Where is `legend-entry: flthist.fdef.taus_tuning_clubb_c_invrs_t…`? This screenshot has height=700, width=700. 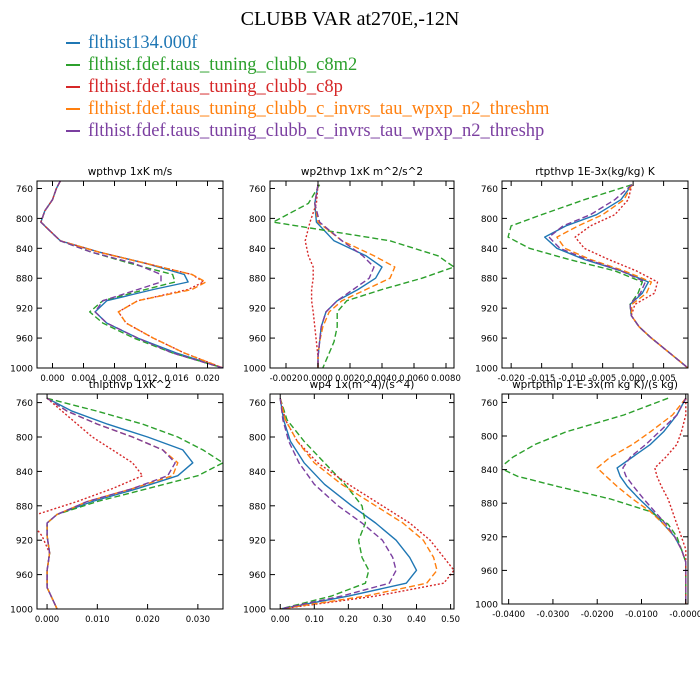 legend-entry: flthist.fdef.taus_tuning_clubb_c_invrs_t… is located at coordinates (307, 109).